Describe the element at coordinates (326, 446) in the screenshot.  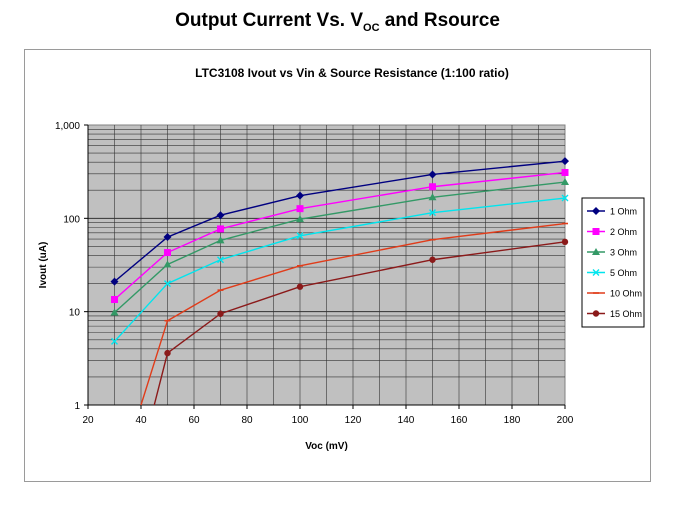
I see `x-axis-label: Voc (mV)` at that location.